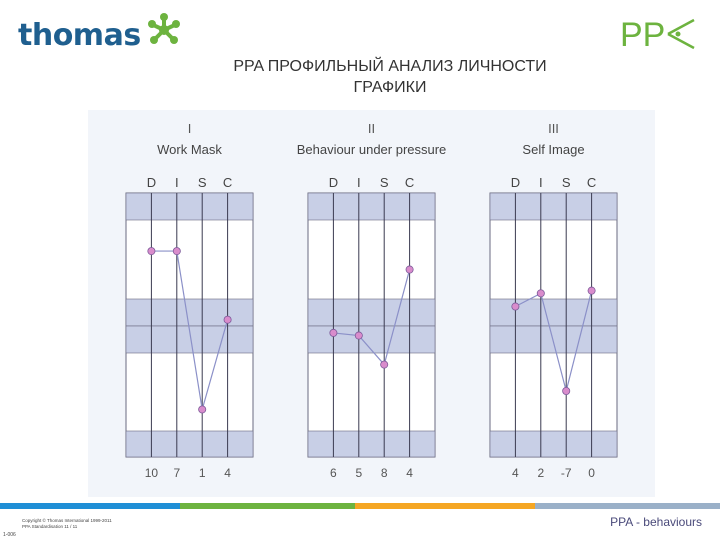 This screenshot has height=540, width=720. Describe the element at coordinates (384, 473) in the screenshot. I see `graph-value-label: 8` at that location.